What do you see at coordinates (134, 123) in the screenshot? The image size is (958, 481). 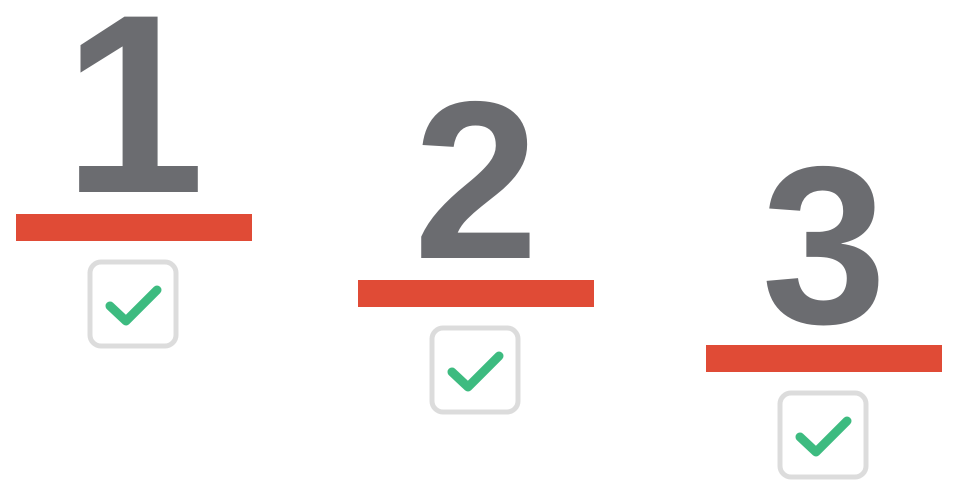 I see `step-number: 1` at bounding box center [134, 123].